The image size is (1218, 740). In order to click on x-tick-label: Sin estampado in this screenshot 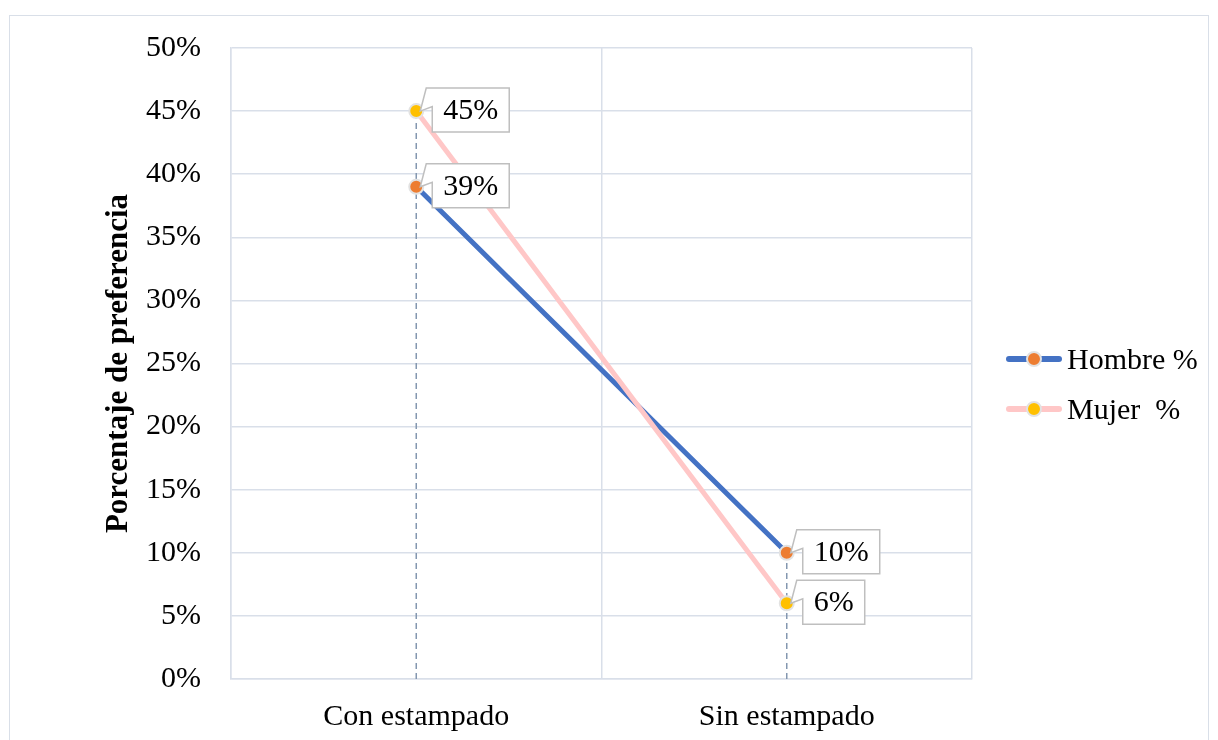, I will do `click(786, 714)`.